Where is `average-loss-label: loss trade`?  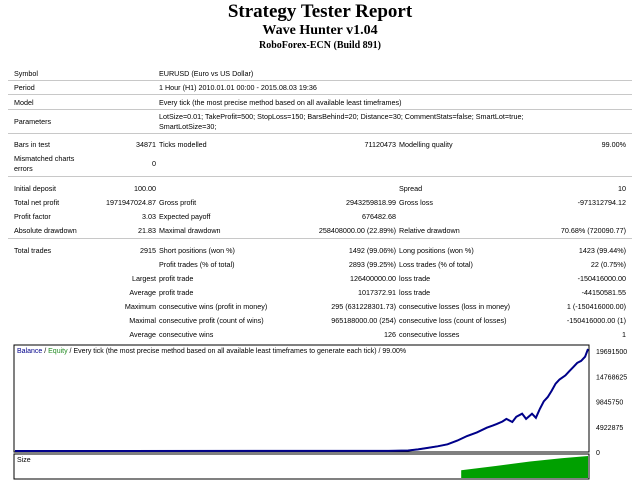 average-loss-label: loss trade is located at coordinates (415, 292).